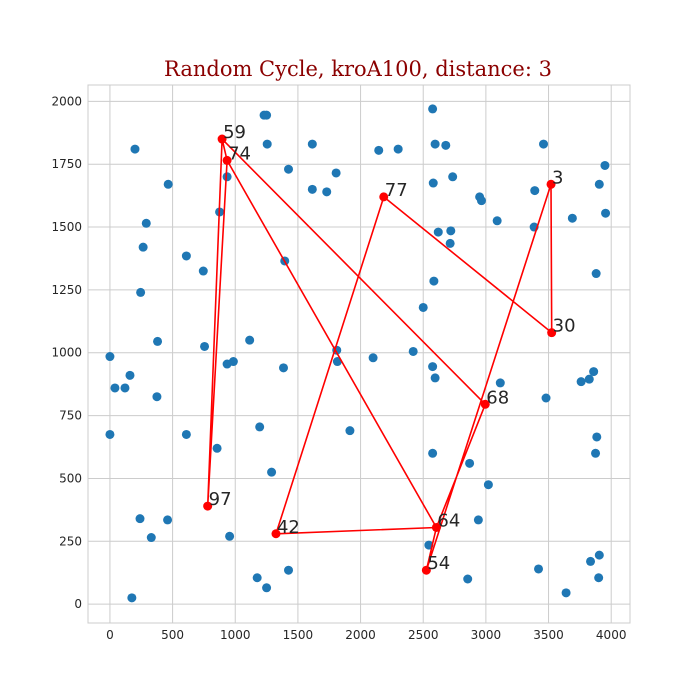 This screenshot has width=700, height=700. Describe the element at coordinates (70, 541) in the screenshot. I see `y-tick-label: 250` at that location.